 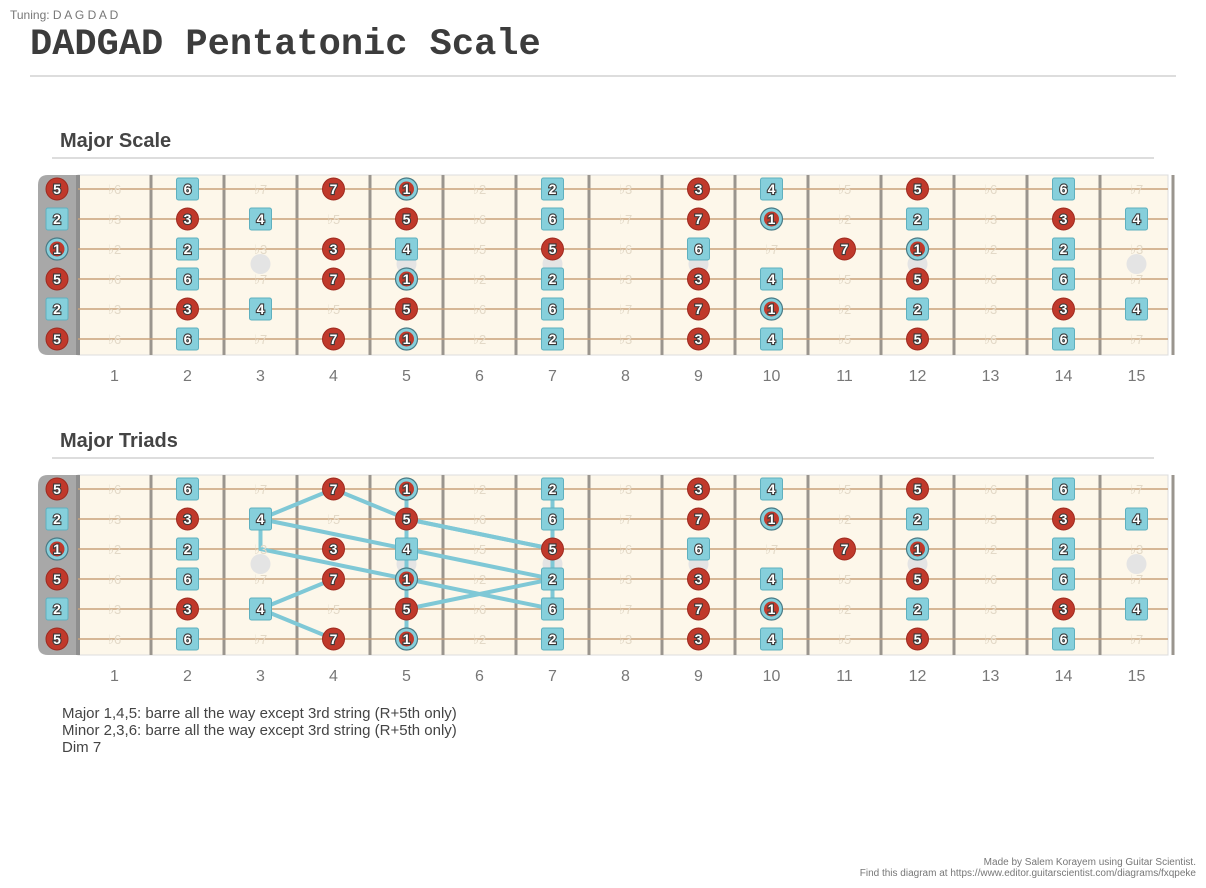 What do you see at coordinates (918, 376) in the screenshot?
I see `fret-number: 12` at bounding box center [918, 376].